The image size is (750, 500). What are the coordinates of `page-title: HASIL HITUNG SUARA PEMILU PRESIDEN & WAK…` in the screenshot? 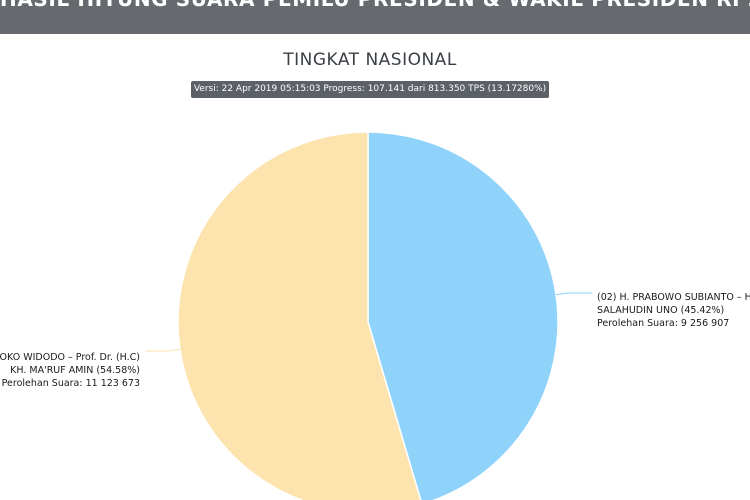 It's located at (375, 5).